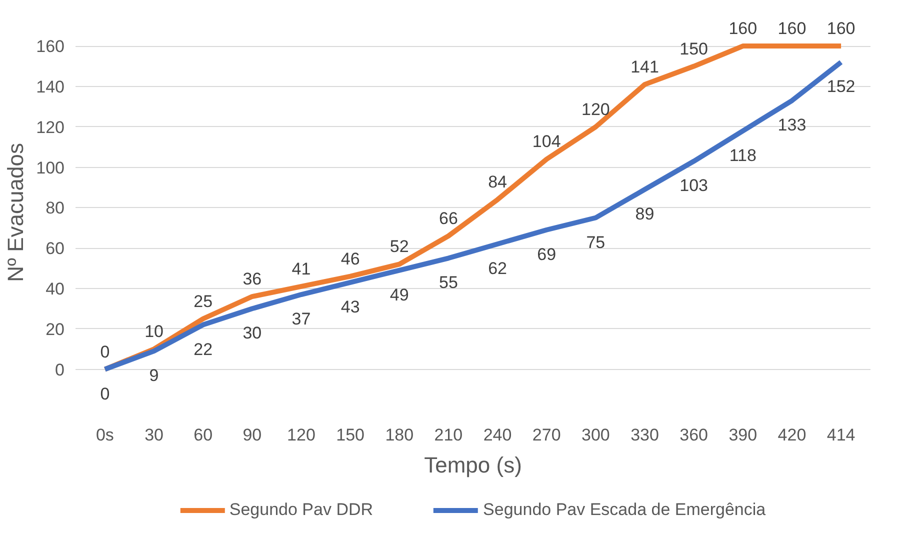 This screenshot has height=551, width=898. I want to click on y-tick-label: 140, so click(50, 86).